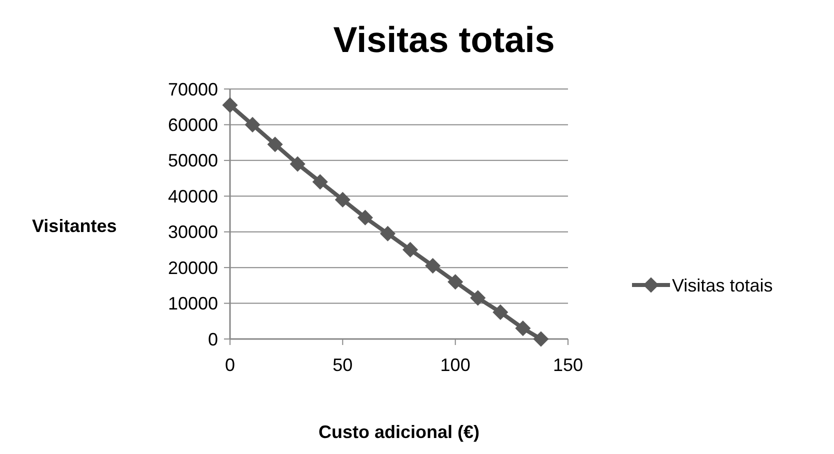 Image resolution: width=834 pixels, height=454 pixels. Describe the element at coordinates (193, 125) in the screenshot. I see `y-tick-label: 60000` at that location.